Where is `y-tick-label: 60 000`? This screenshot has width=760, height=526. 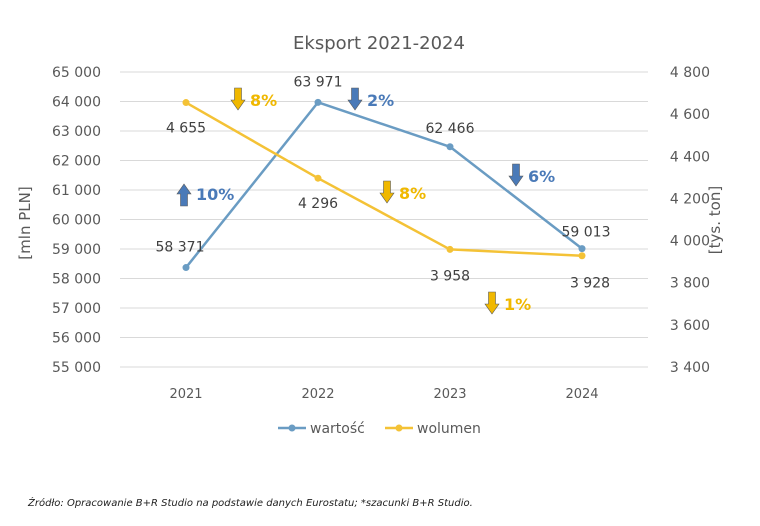 y-tick-label: 60 000 is located at coordinates (76, 221).